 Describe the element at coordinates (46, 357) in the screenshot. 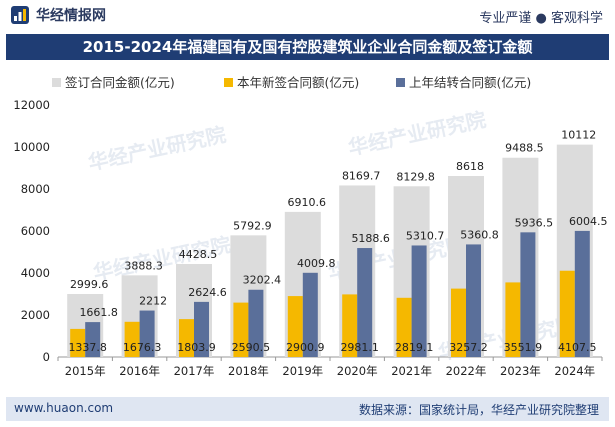

I see `y-tick-label: 0` at that location.